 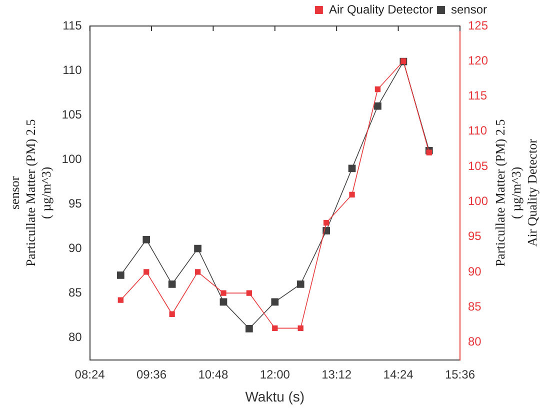 What do you see at coordinates (90, 374) in the screenshot?
I see `x-tick-label: 08:24` at bounding box center [90, 374].